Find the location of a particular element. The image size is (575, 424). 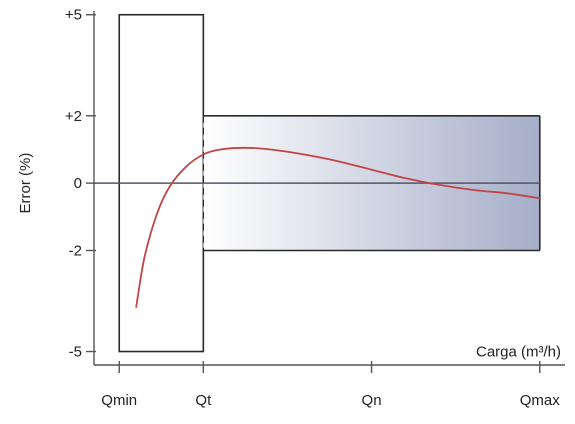

x-tick-label: Qt is located at coordinates (203, 400).